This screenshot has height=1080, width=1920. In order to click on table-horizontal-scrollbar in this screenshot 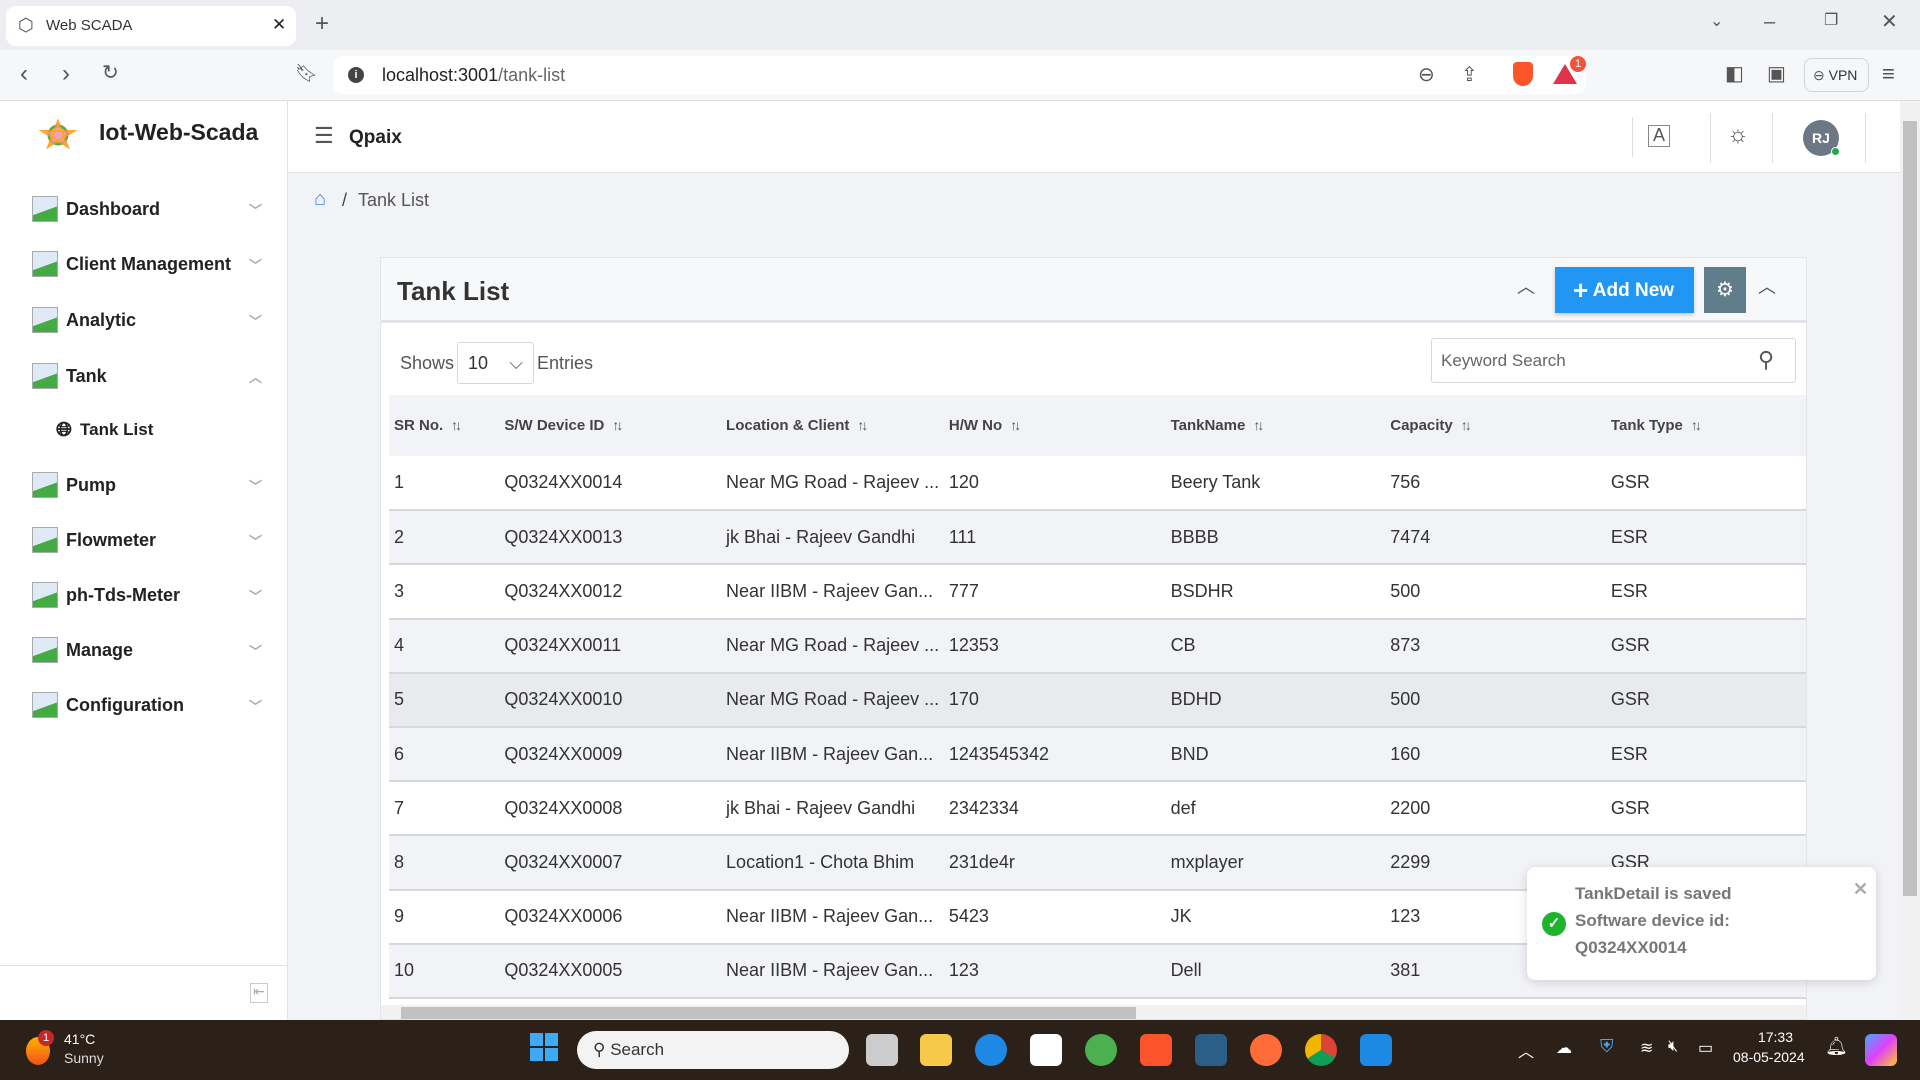, I will do `click(1093, 1012)`.